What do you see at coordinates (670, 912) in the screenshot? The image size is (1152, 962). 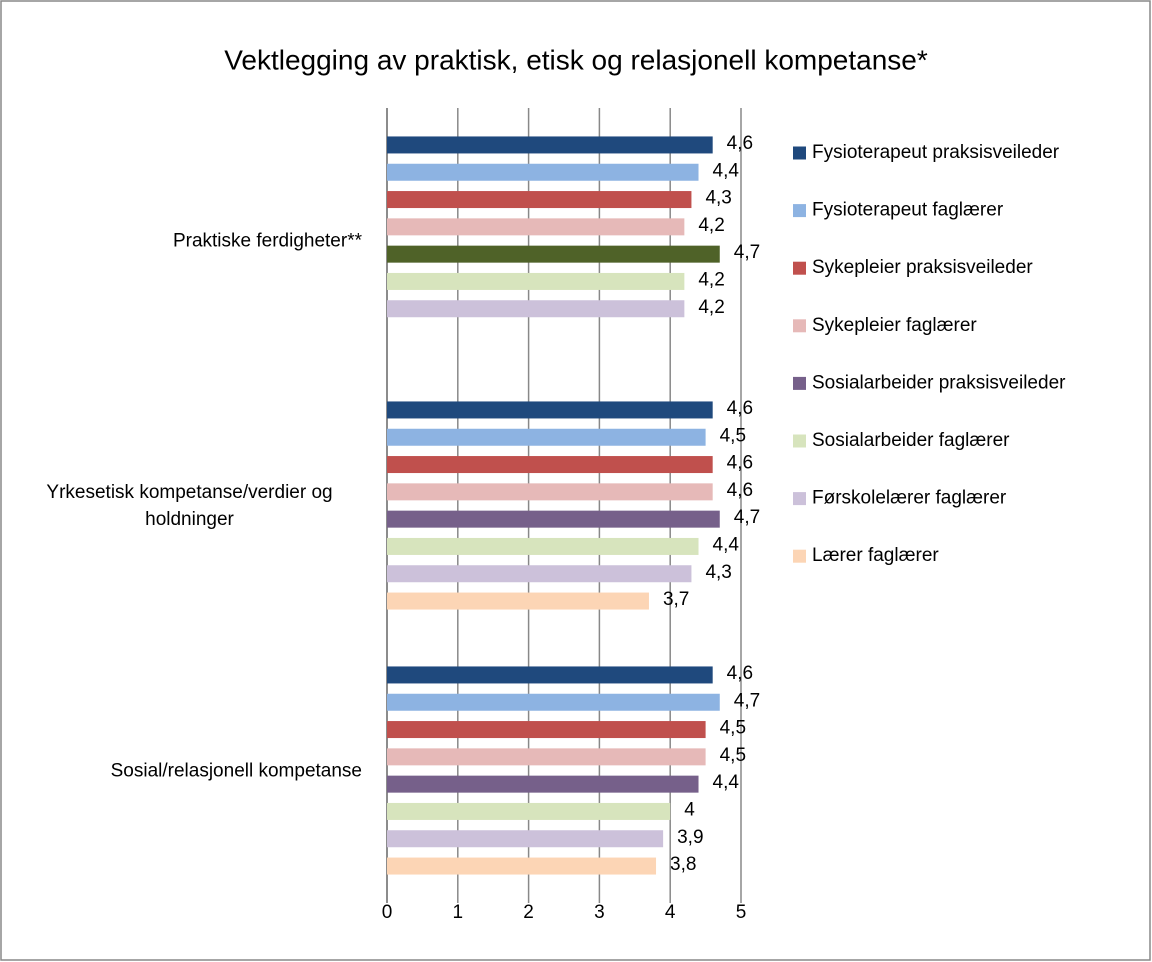 I see `x-tick-label: 4` at bounding box center [670, 912].